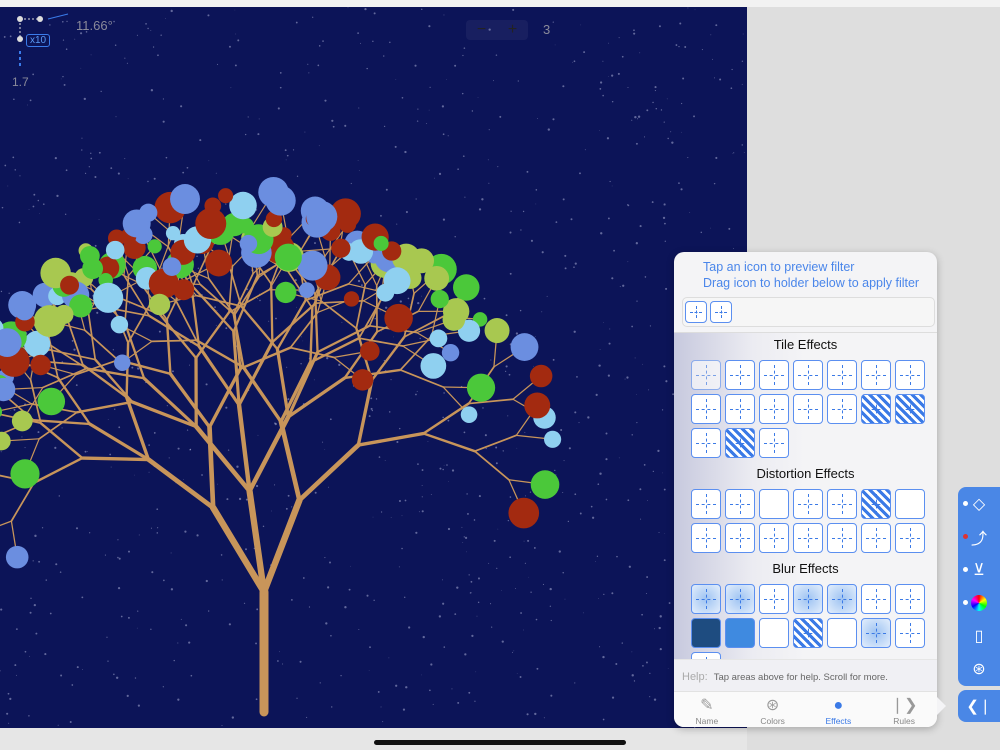 This screenshot has width=1000, height=750. I want to click on tab-rules: ❘❯ Rules, so click(904, 709).